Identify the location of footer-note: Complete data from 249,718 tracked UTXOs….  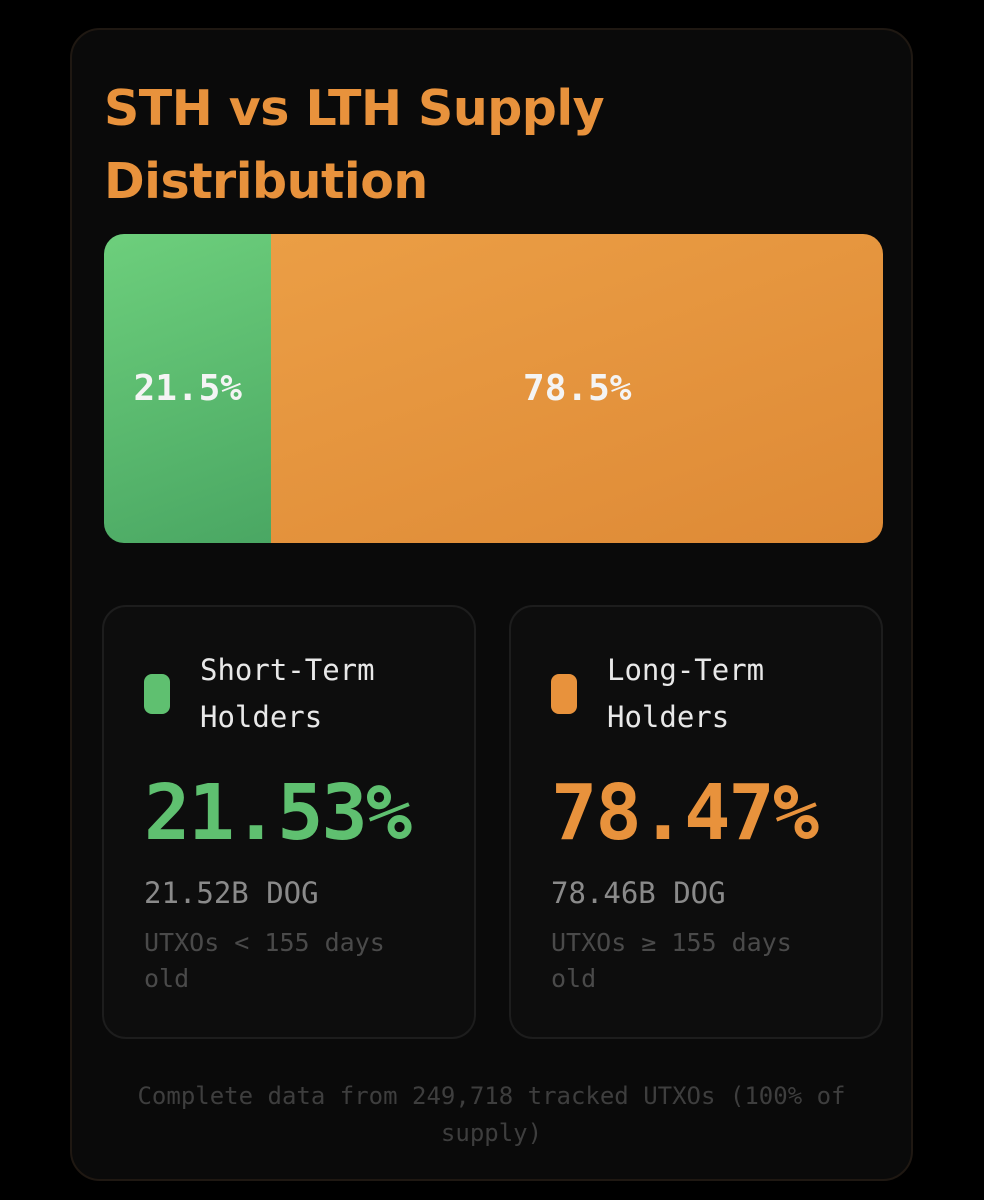
(491, 1114).